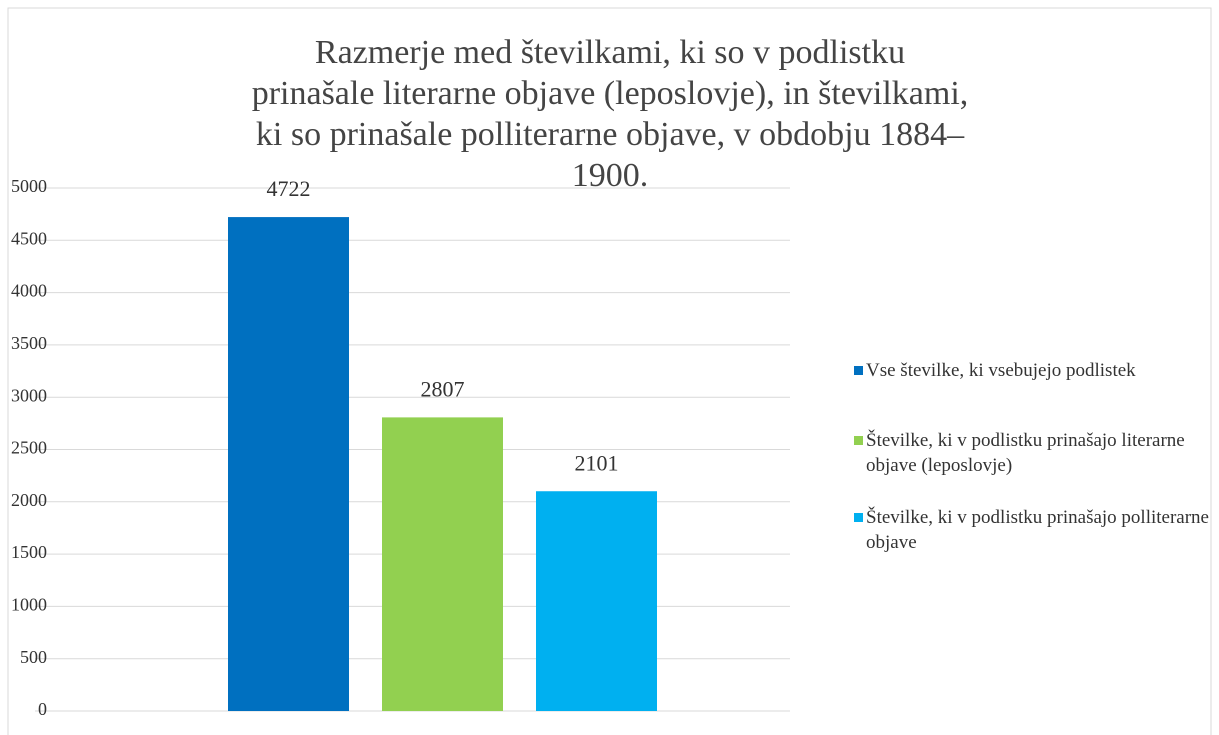 This screenshot has height=735, width=1219. Describe the element at coordinates (1001, 370) in the screenshot. I see `legend-label: Vse številke, ki vsebujejo podlistek` at that location.